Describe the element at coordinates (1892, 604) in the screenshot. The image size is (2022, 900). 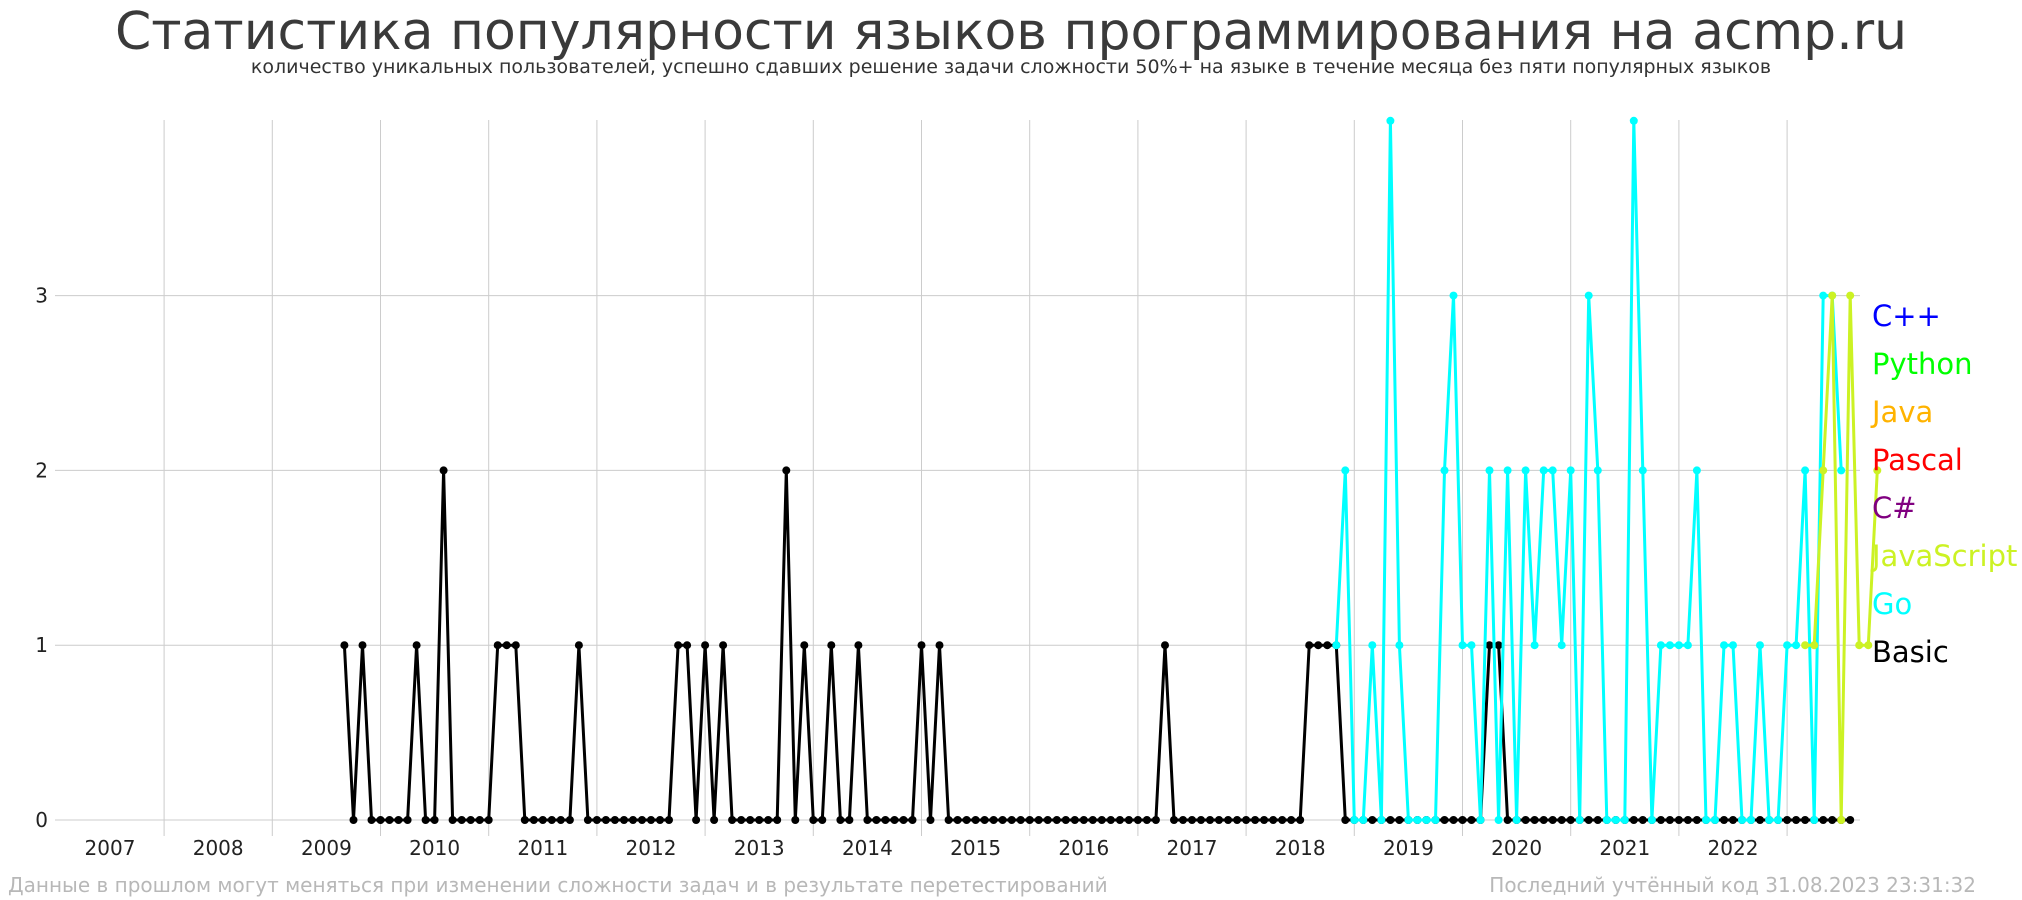
I see `legend-item: Go` at that location.